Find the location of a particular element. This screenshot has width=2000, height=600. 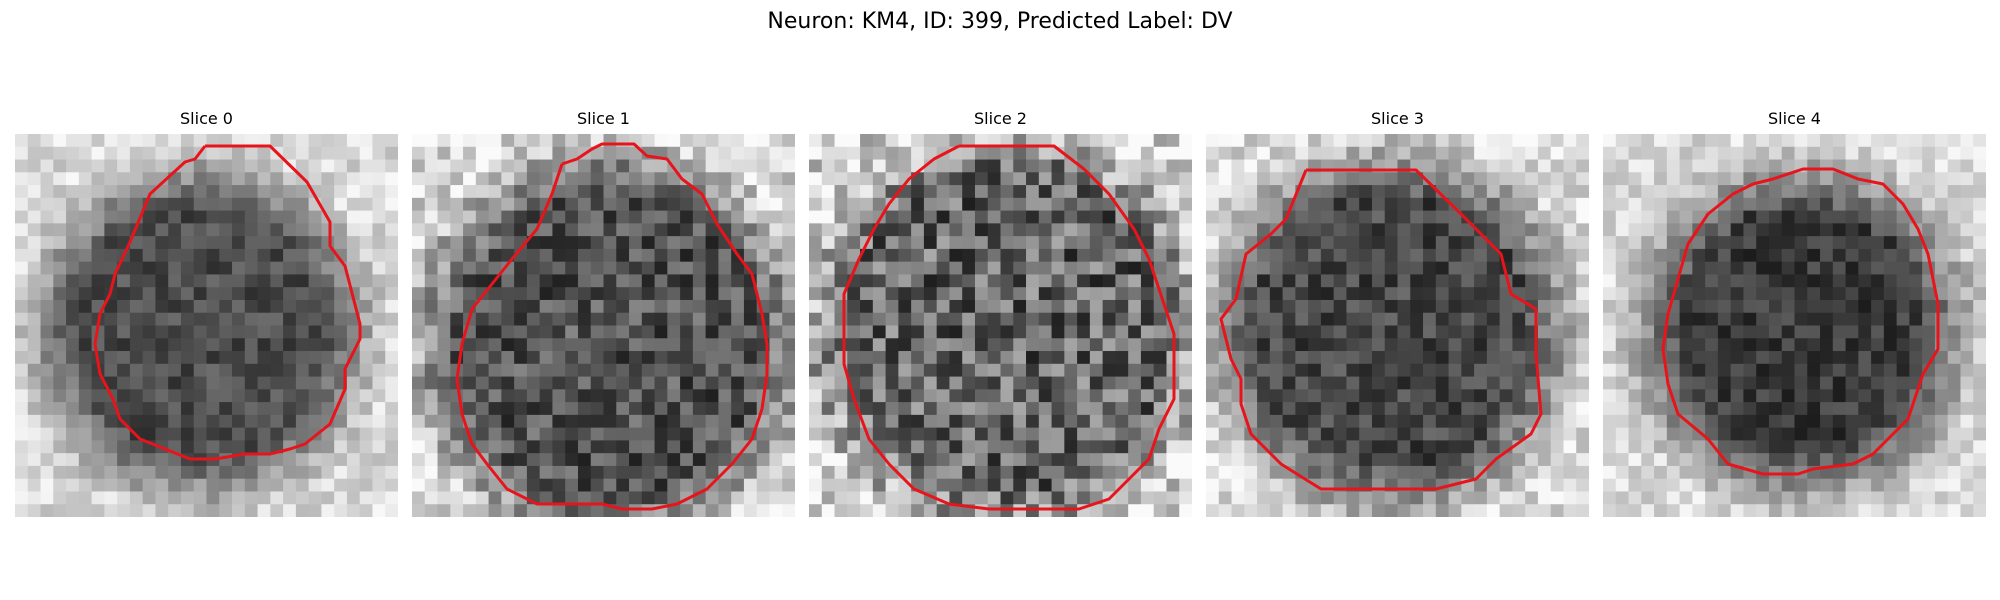

slice-panel-3: Slice 3 is located at coordinates (1397, 314).